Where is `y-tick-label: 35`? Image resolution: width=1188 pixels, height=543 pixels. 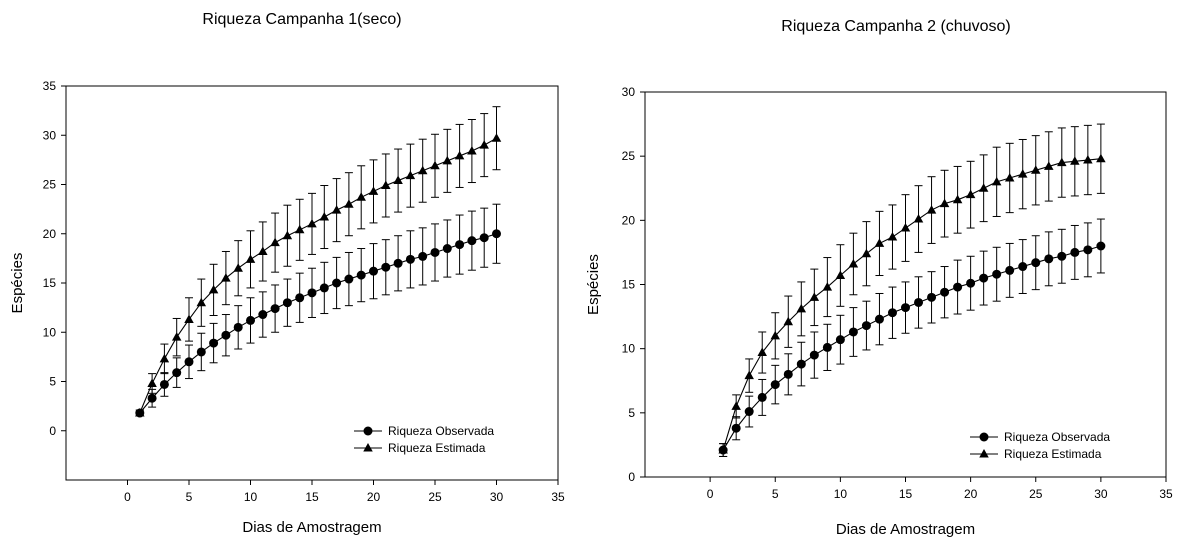
y-tick-label: 35 is located at coordinates (50, 86).